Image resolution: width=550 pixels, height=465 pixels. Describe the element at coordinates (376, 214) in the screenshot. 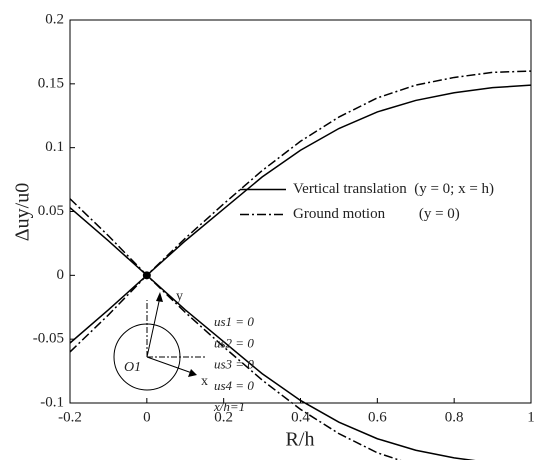

I see `legend-label: Ground motion (y = 0)` at that location.